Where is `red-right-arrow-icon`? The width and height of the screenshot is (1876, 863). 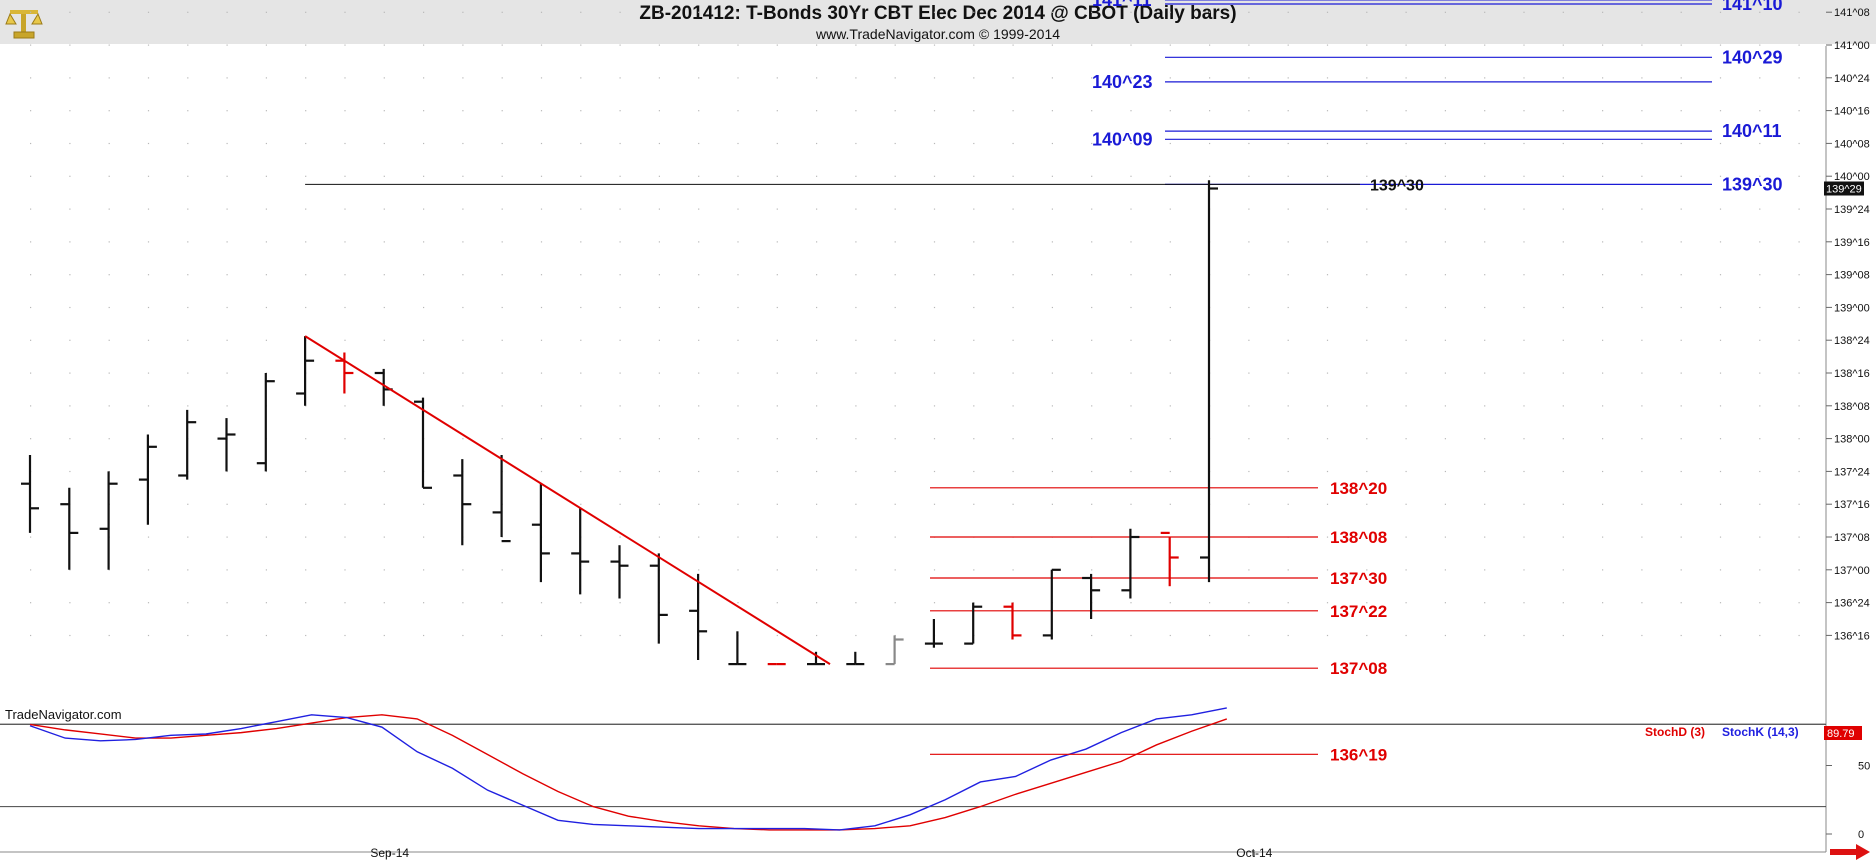
red-right-arrow-icon is located at coordinates (1850, 852).